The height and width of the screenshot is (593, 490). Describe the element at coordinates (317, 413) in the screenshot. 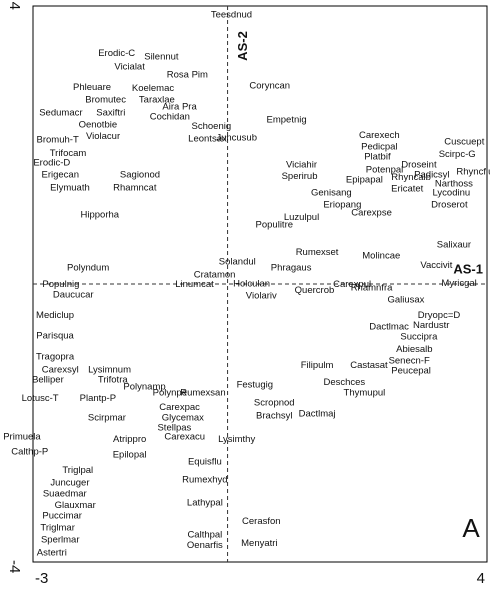

I see `species-label: Dactlmaj` at that location.